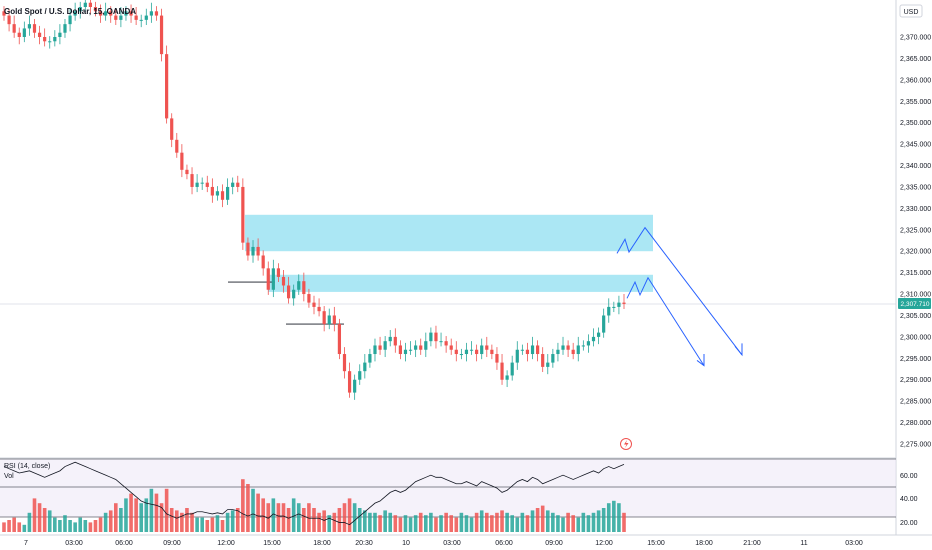  Describe the element at coordinates (915, 187) in the screenshot. I see `price-tick-label: 2,335.000` at that location.